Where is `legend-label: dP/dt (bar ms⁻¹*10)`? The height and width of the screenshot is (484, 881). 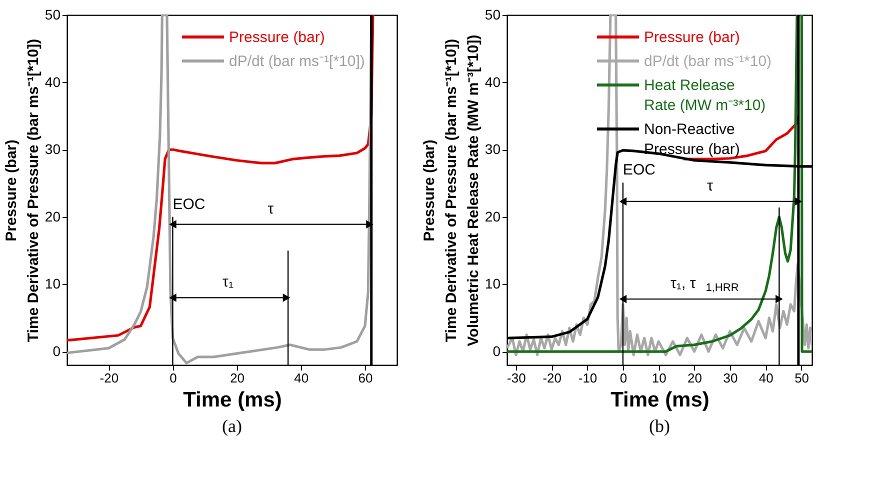 legend-label: dP/dt (bar ms⁻¹*10) is located at coordinates (708, 61).